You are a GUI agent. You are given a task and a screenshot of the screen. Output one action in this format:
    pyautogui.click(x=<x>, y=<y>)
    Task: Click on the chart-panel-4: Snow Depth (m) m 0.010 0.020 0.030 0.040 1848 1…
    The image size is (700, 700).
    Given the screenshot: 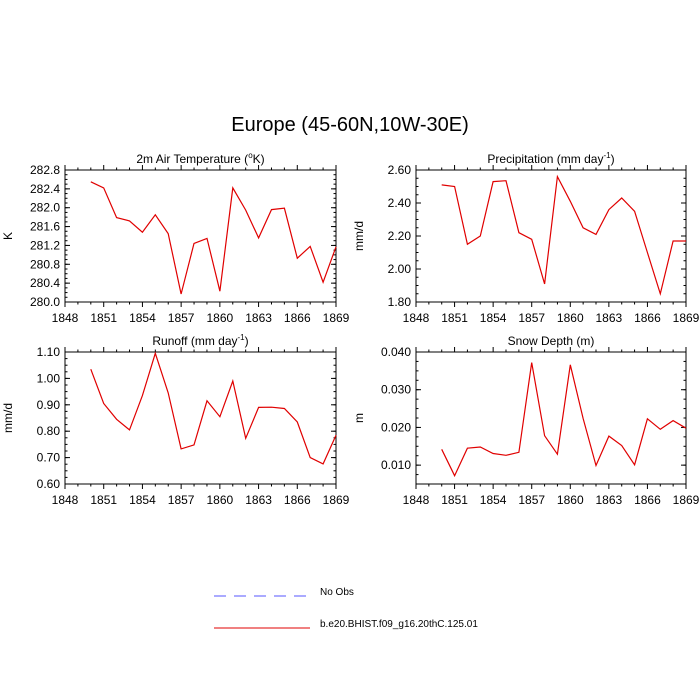 What is the action you would take?
    pyautogui.click(x=526, y=420)
    